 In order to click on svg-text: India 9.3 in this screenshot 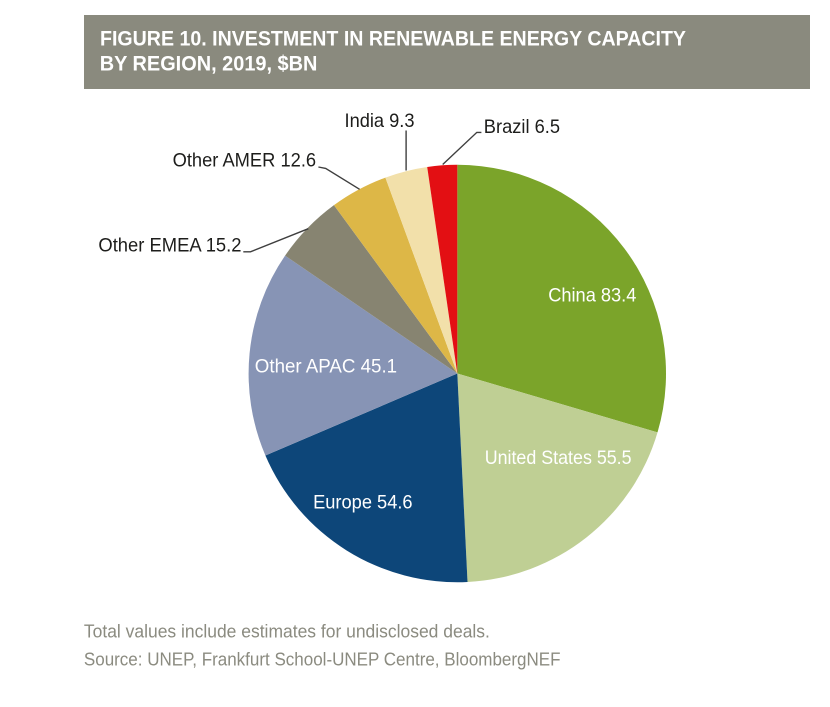, I will do `click(380, 121)`.